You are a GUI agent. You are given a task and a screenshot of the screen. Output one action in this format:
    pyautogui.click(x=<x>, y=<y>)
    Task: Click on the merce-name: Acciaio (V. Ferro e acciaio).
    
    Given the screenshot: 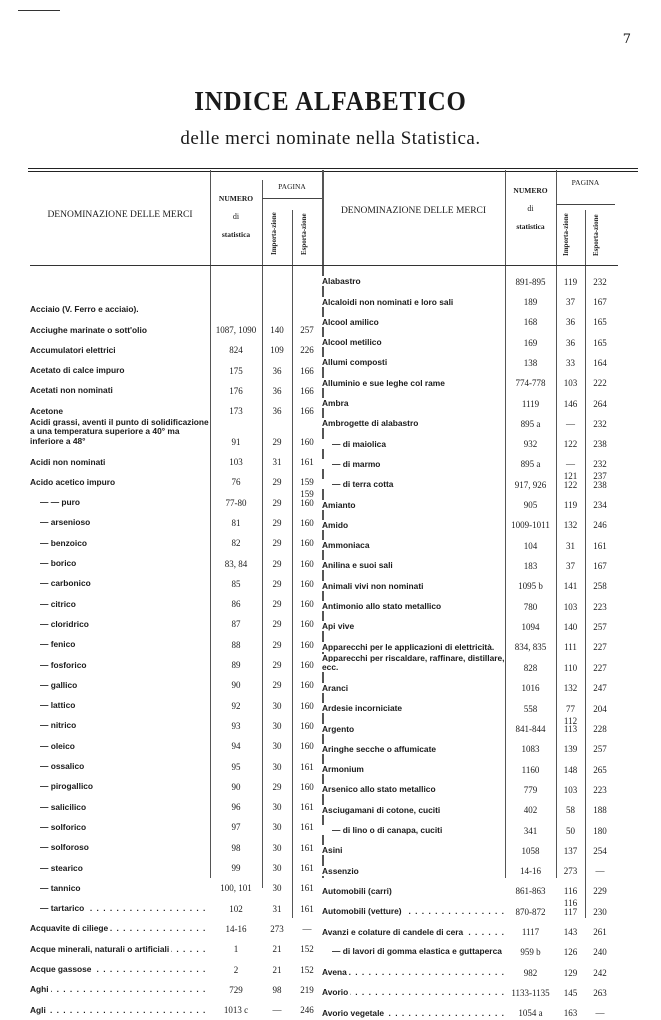 What is the action you would take?
    pyautogui.click(x=85, y=309)
    